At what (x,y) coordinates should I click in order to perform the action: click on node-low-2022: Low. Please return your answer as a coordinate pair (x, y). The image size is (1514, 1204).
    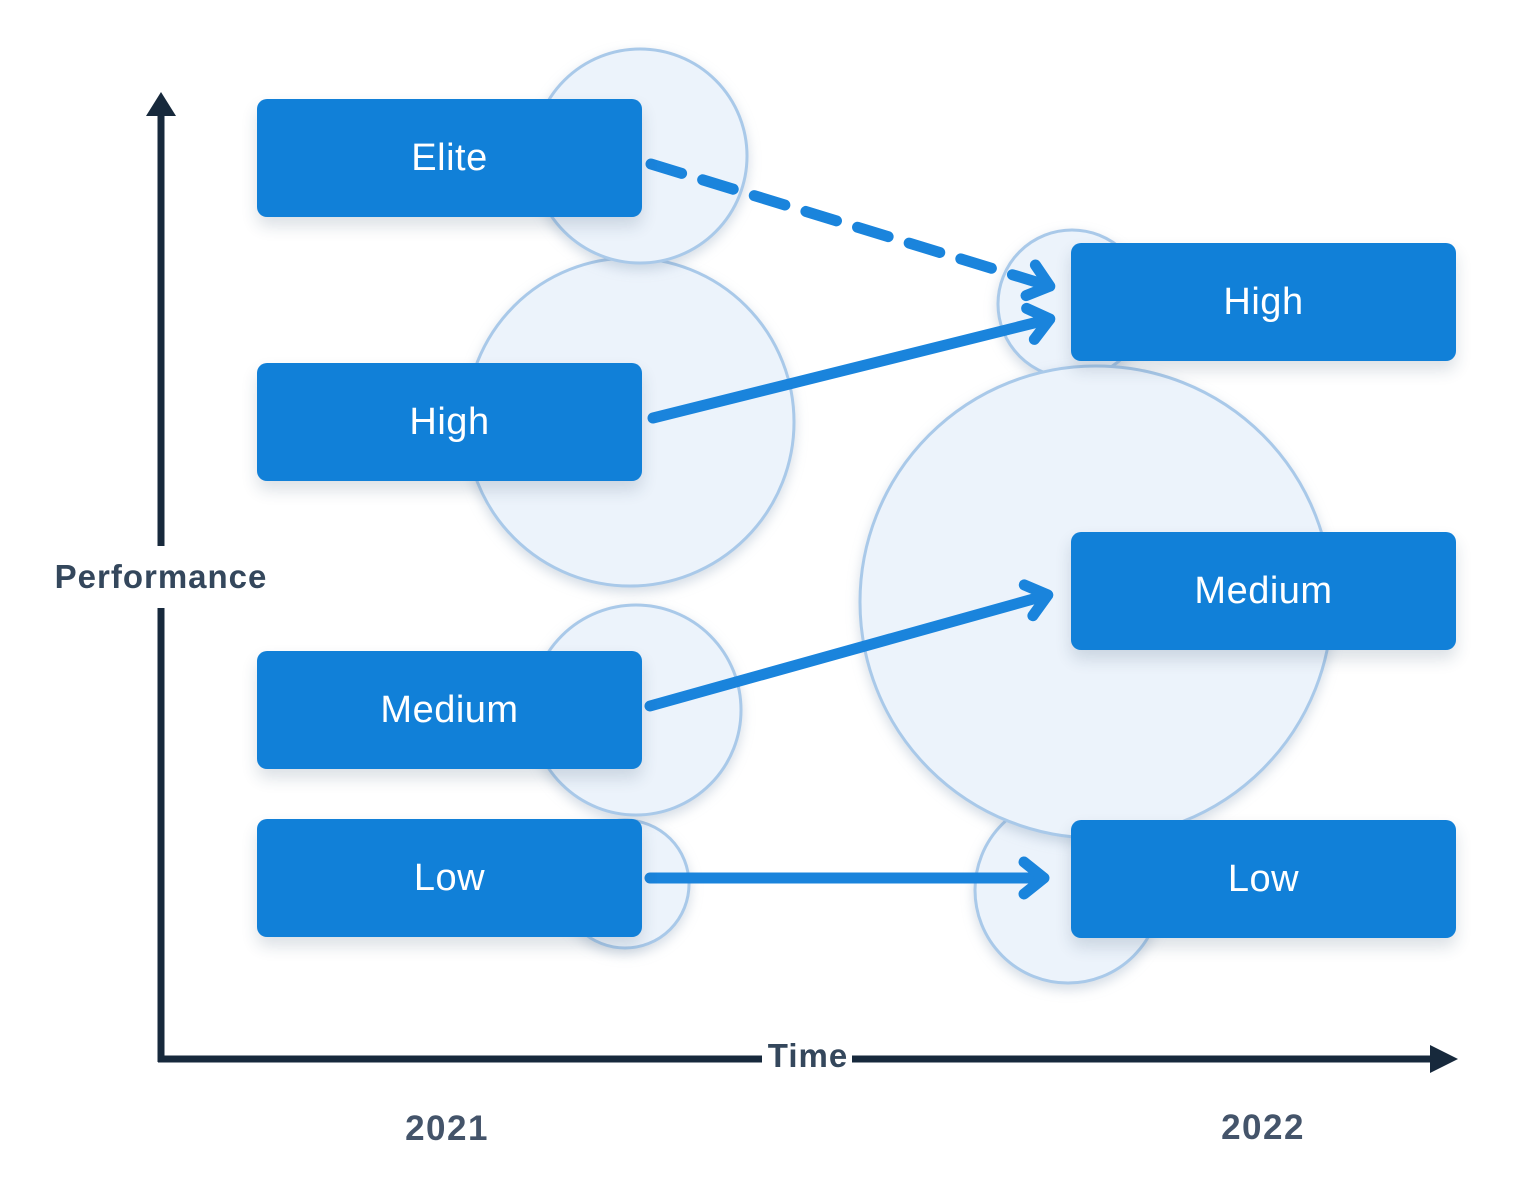
    Looking at the image, I should click on (1263, 879).